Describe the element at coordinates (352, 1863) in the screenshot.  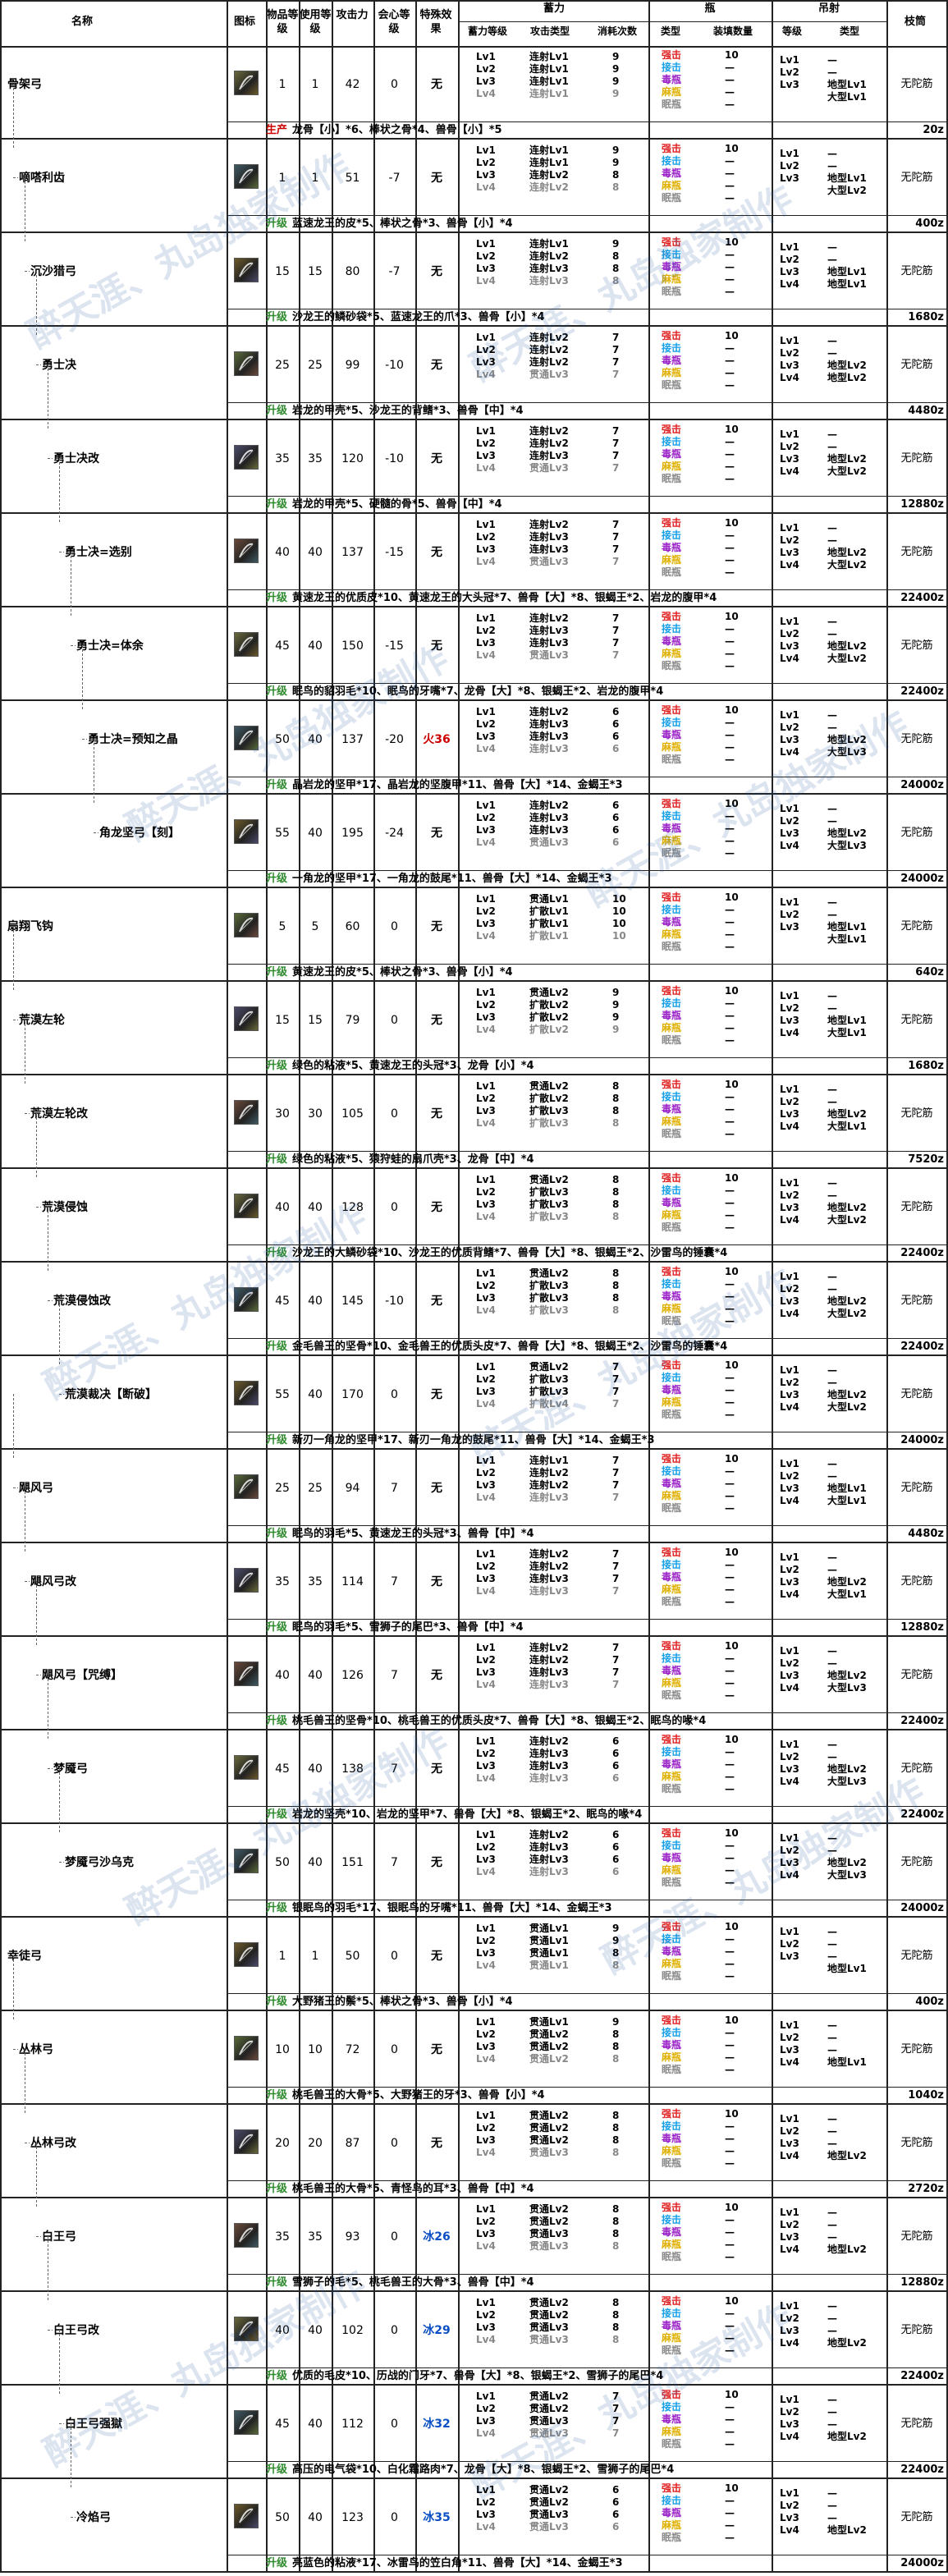
I see `stat-attack: 151` at that location.